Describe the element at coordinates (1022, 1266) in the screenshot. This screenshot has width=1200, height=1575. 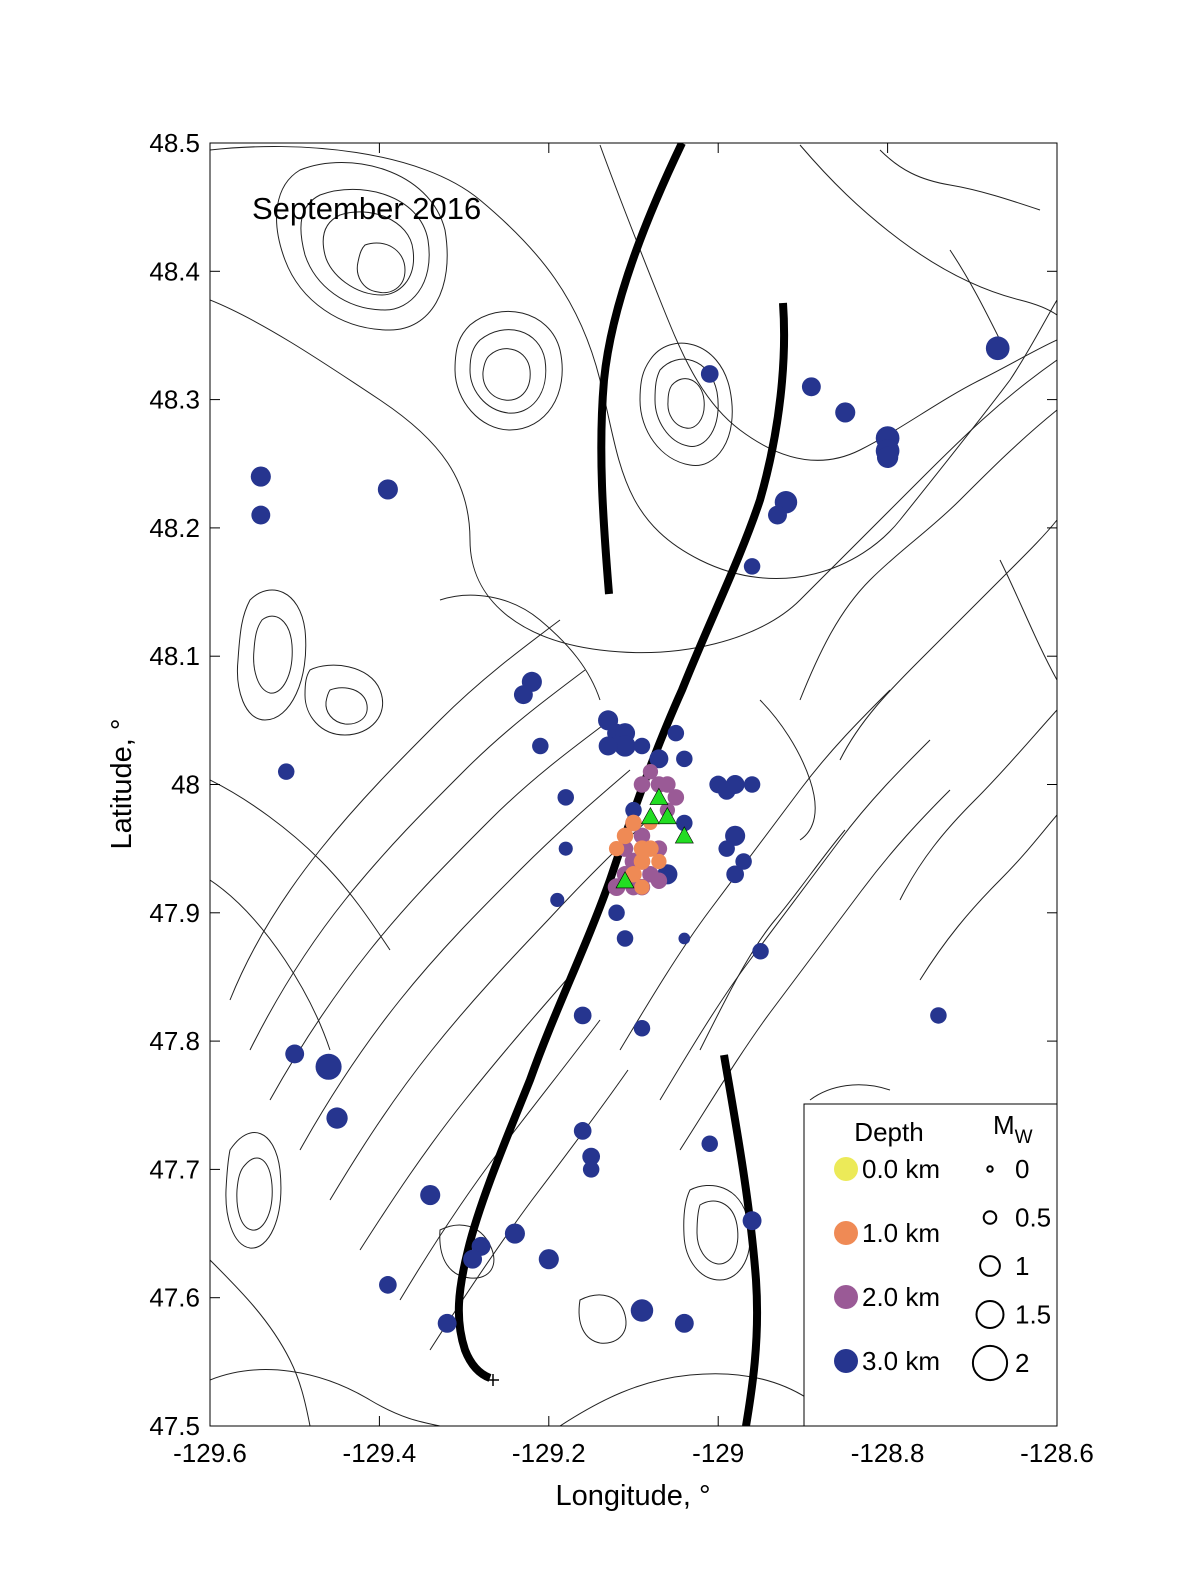
I see `legend-mag-label: 1` at that location.